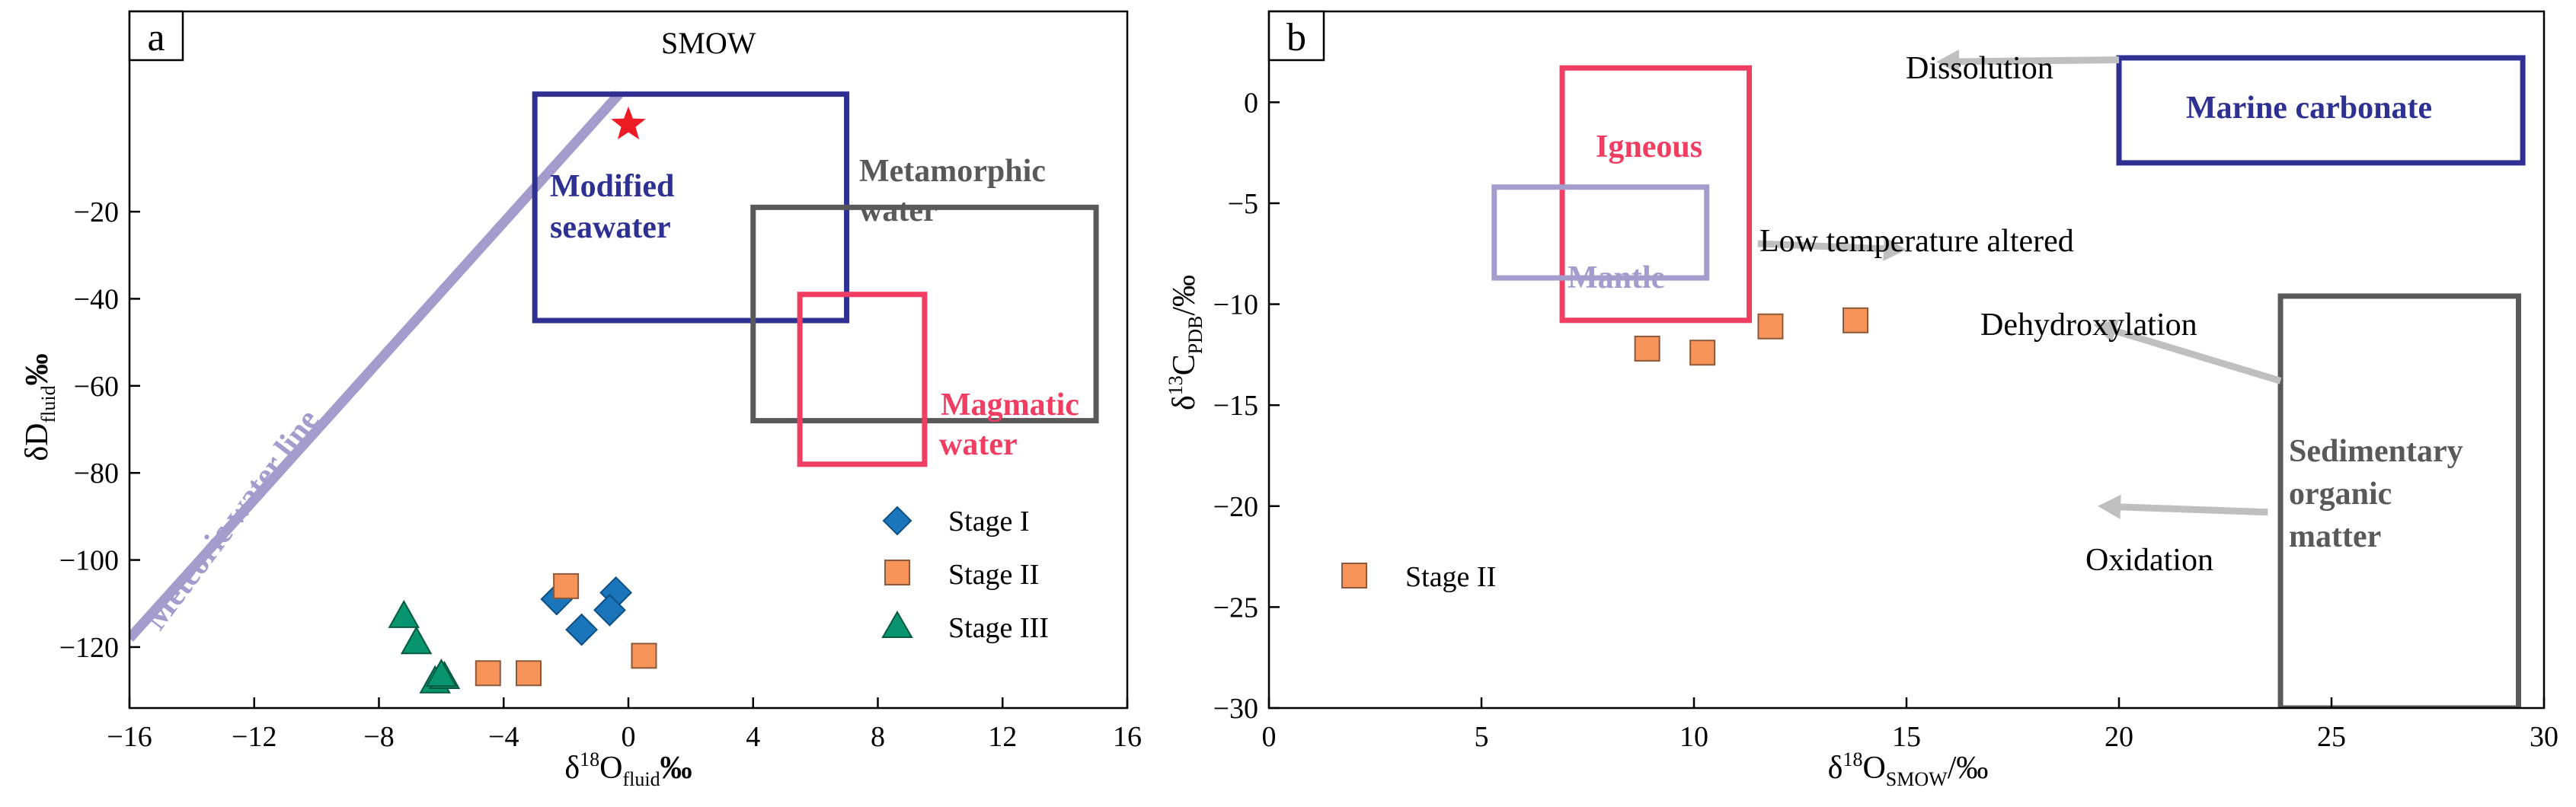 The width and height of the screenshot is (2576, 807). I want to click on panel-b-y-tick-label: −25, so click(1235, 608).